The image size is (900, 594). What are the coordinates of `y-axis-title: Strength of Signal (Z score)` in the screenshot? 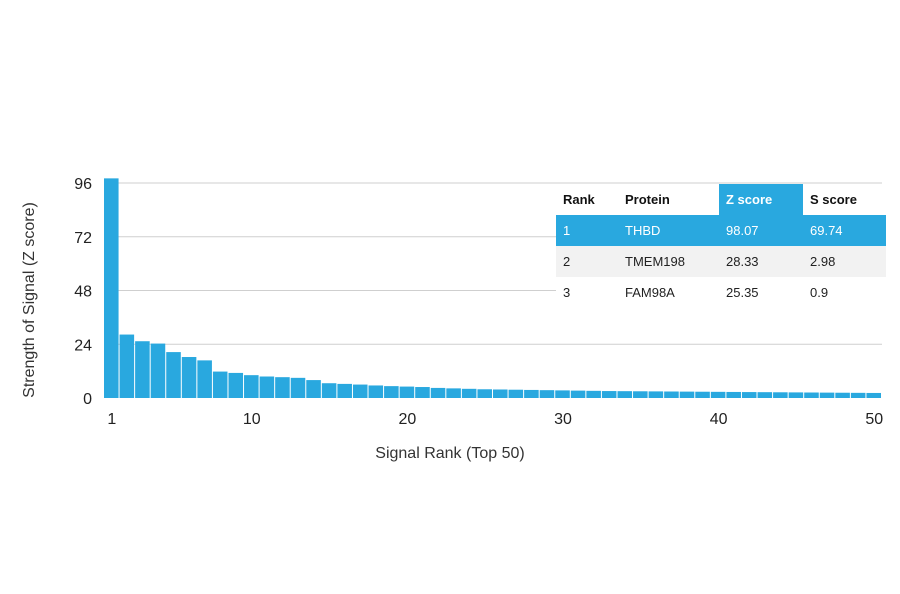 It's located at (29, 300).